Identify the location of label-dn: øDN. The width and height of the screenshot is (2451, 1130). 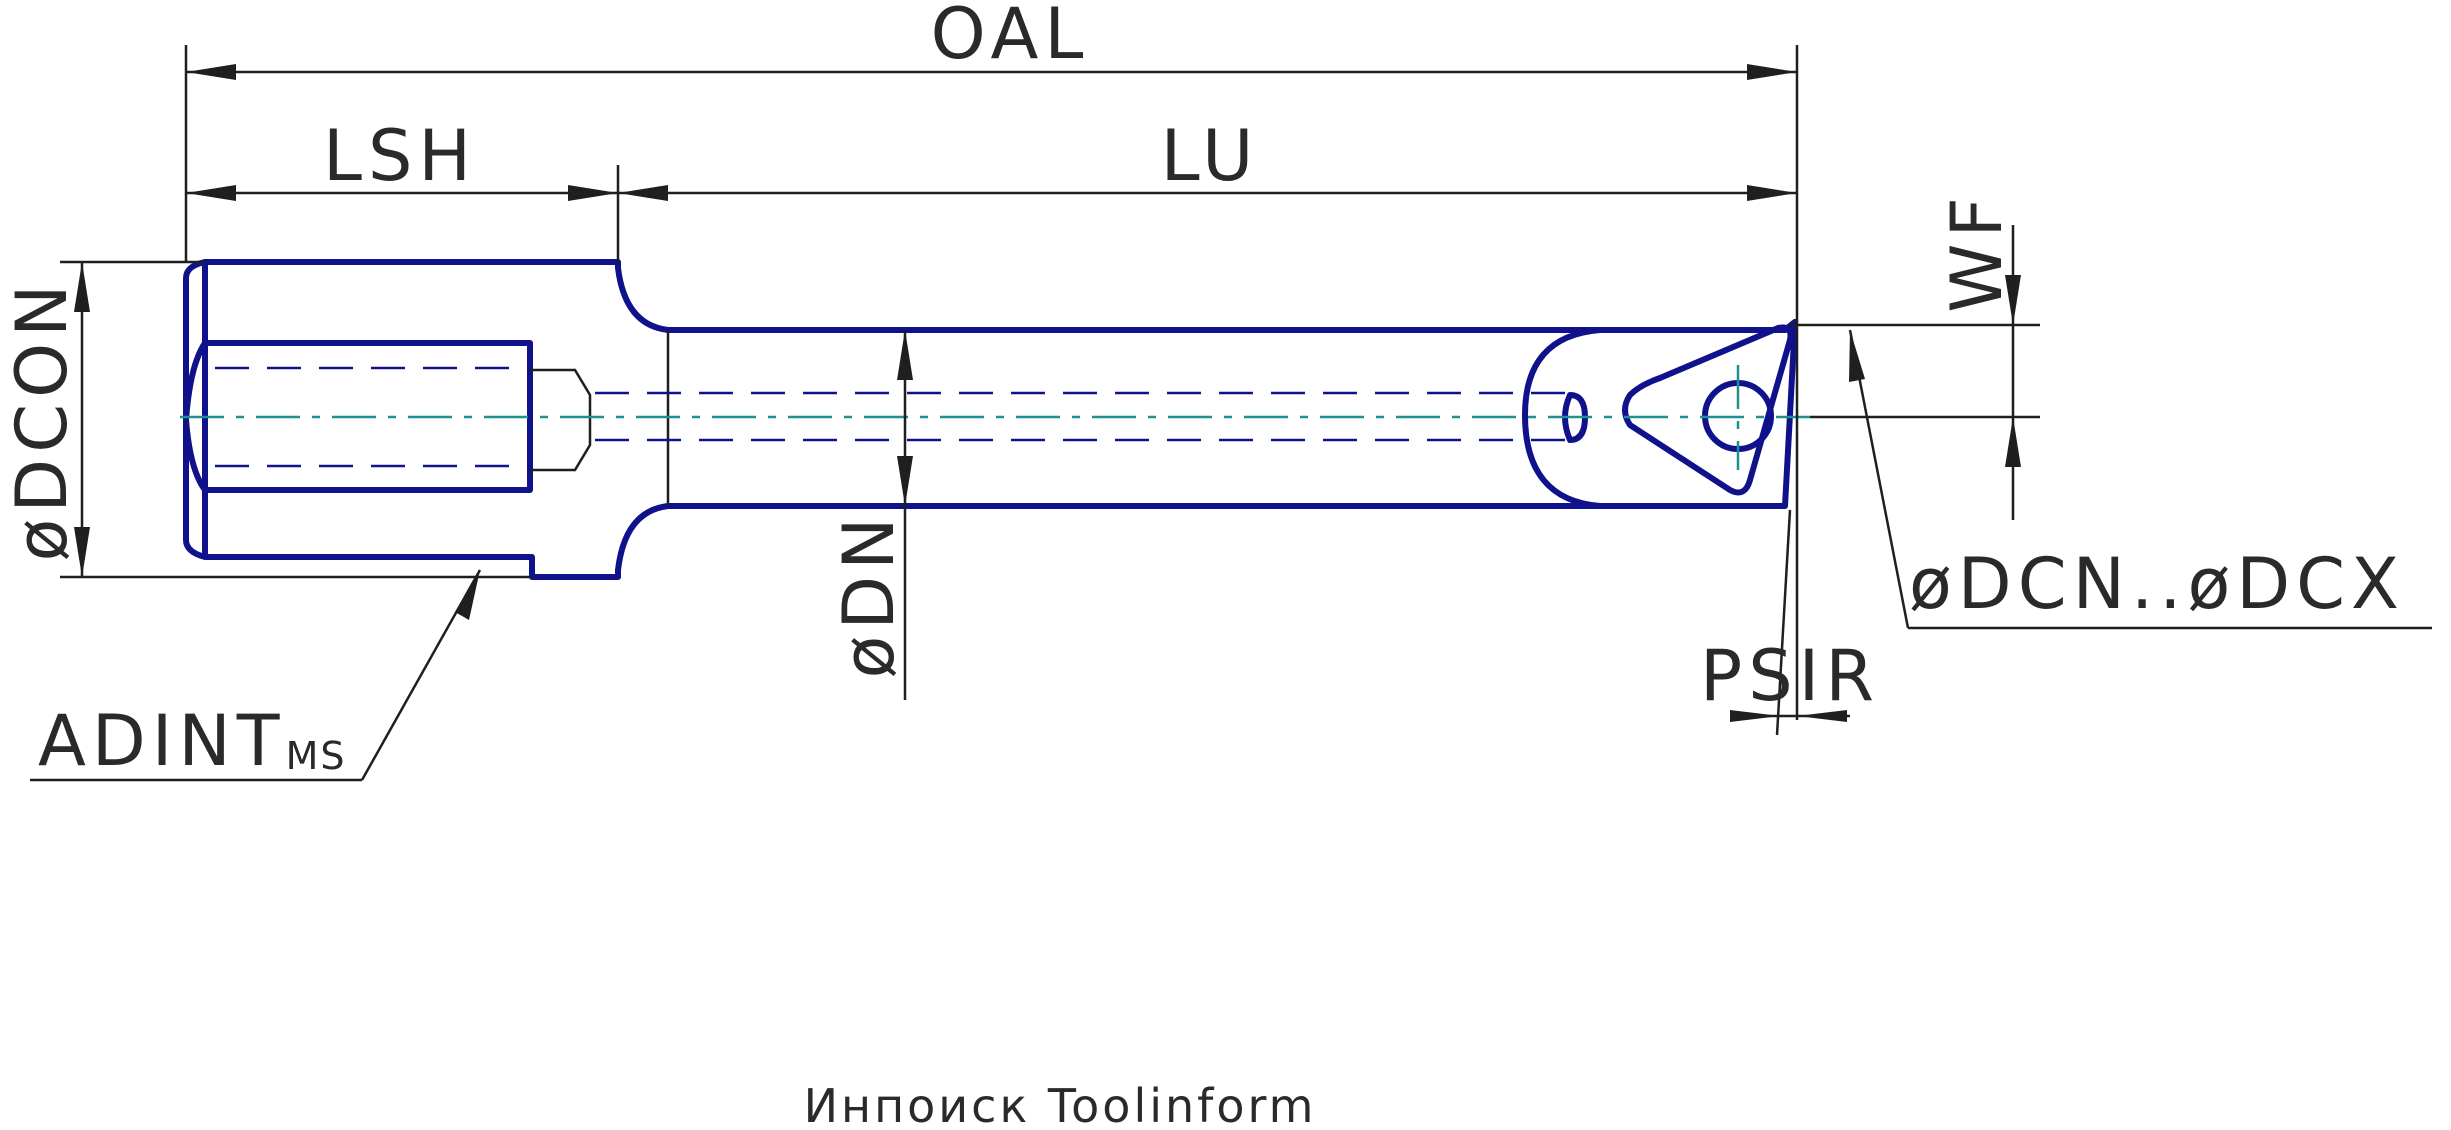
(869, 594).